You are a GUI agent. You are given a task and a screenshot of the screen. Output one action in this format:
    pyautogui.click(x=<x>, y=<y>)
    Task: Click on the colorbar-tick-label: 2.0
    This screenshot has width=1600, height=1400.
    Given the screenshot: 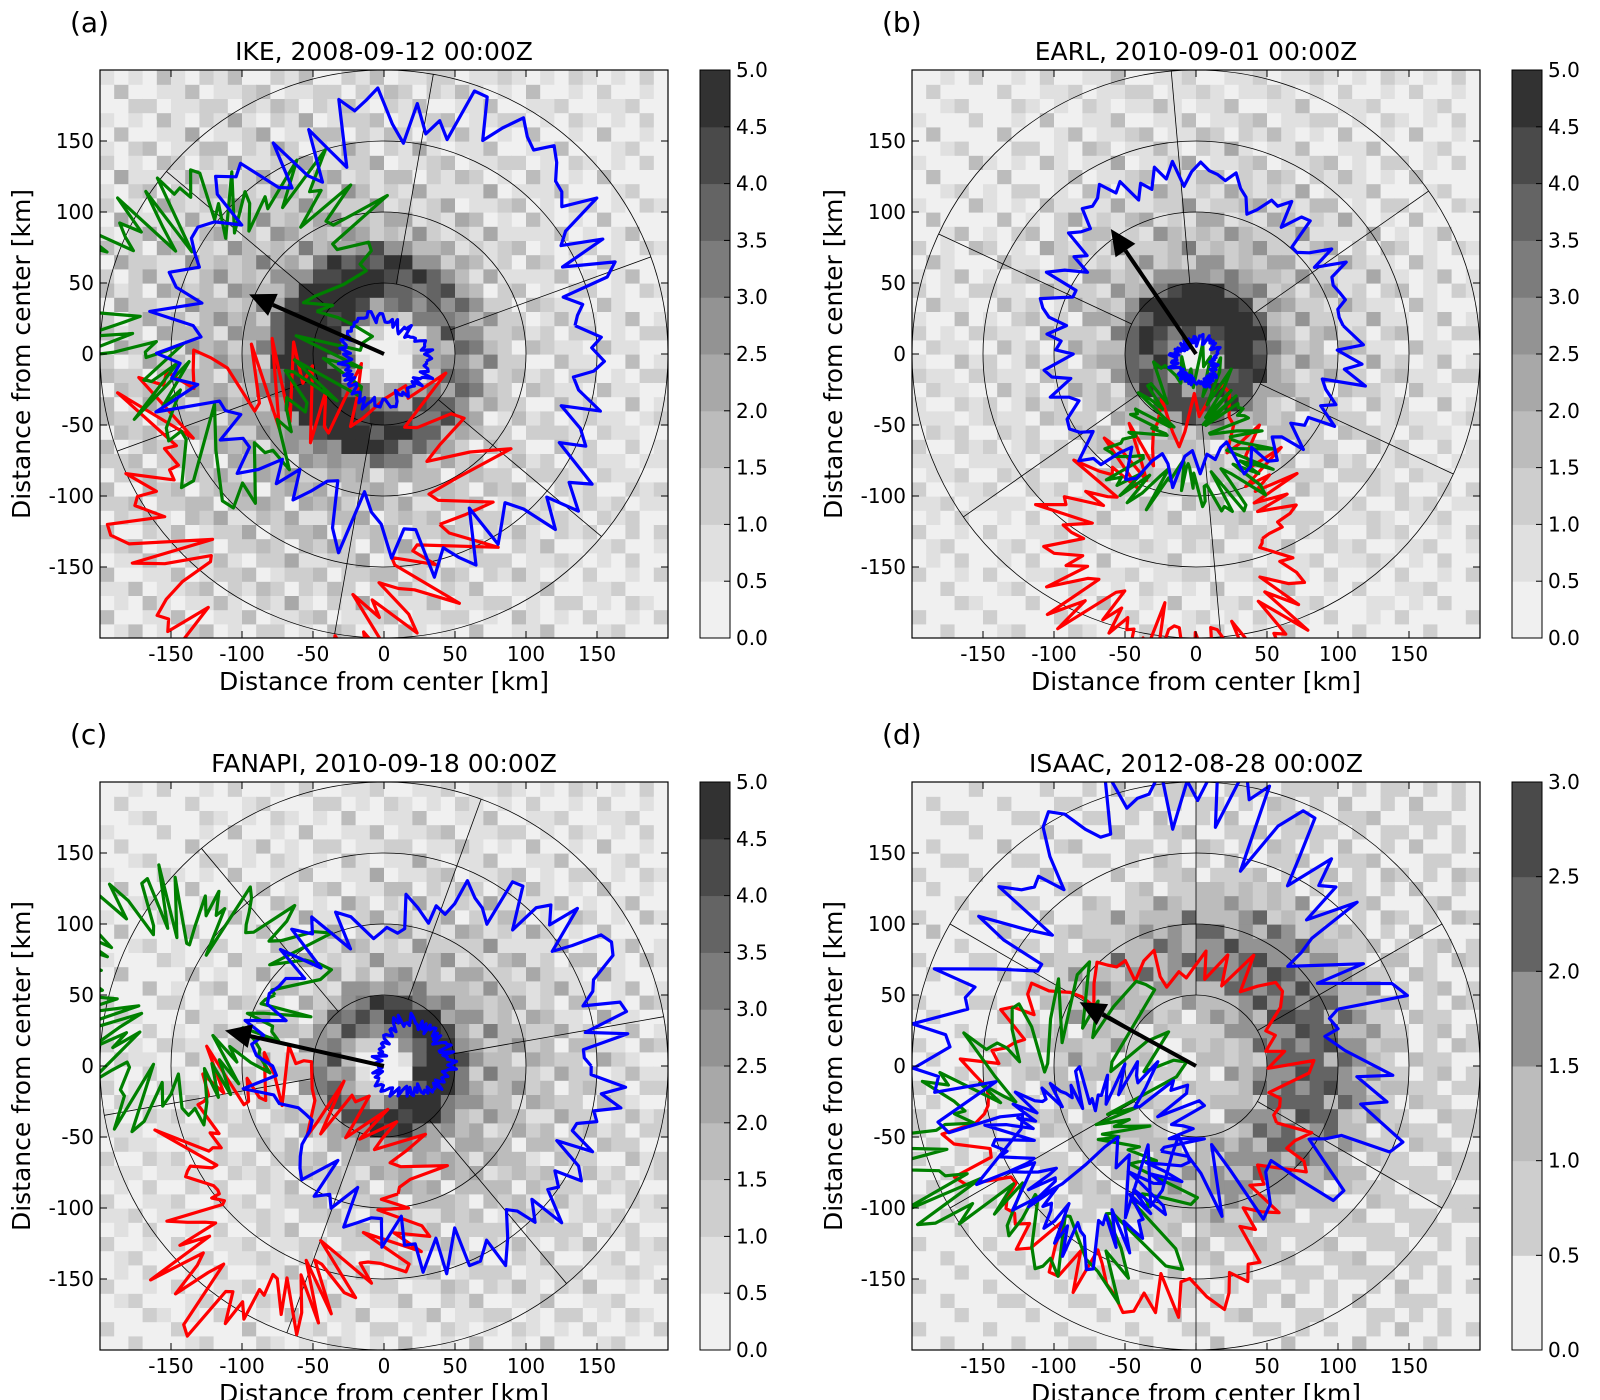 What is the action you would take?
    pyautogui.click(x=1564, y=411)
    